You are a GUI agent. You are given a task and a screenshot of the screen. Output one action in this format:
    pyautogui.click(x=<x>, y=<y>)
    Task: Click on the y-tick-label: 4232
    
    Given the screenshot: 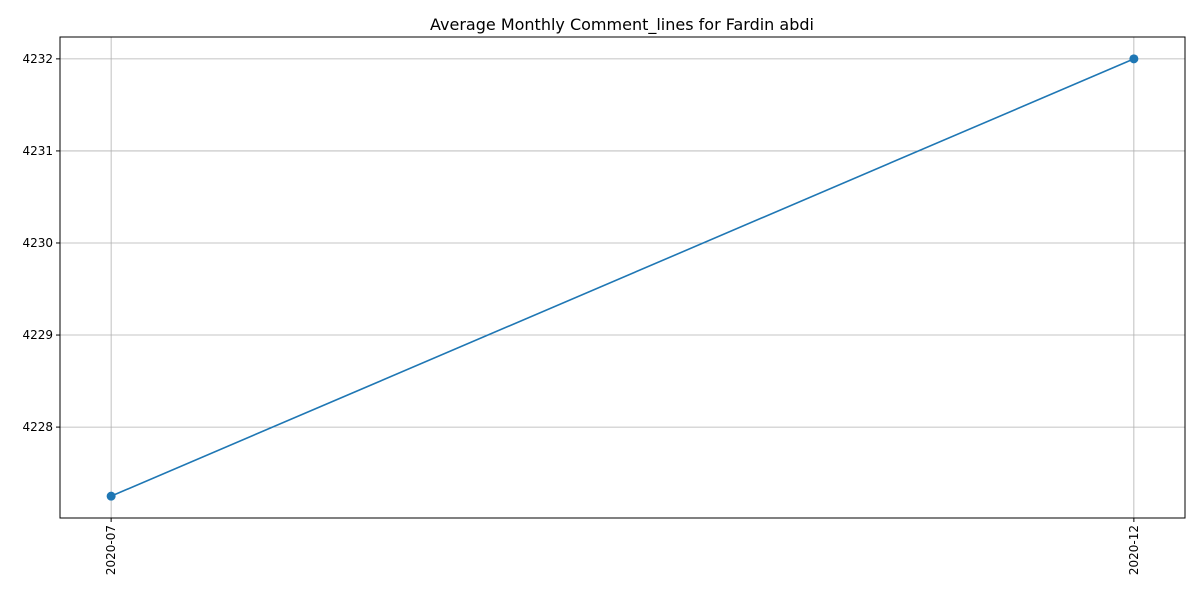 What is the action you would take?
    pyautogui.click(x=37, y=59)
    